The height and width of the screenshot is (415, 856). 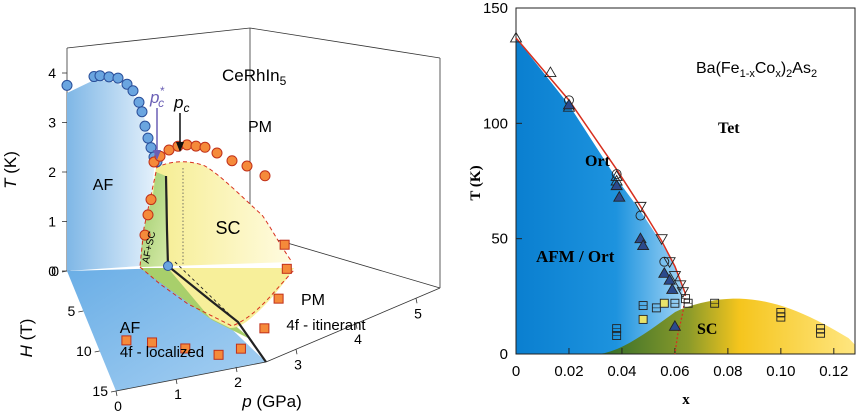 What do you see at coordinates (103, 185) in the screenshot?
I see `label-af-back: AF` at bounding box center [103, 185].